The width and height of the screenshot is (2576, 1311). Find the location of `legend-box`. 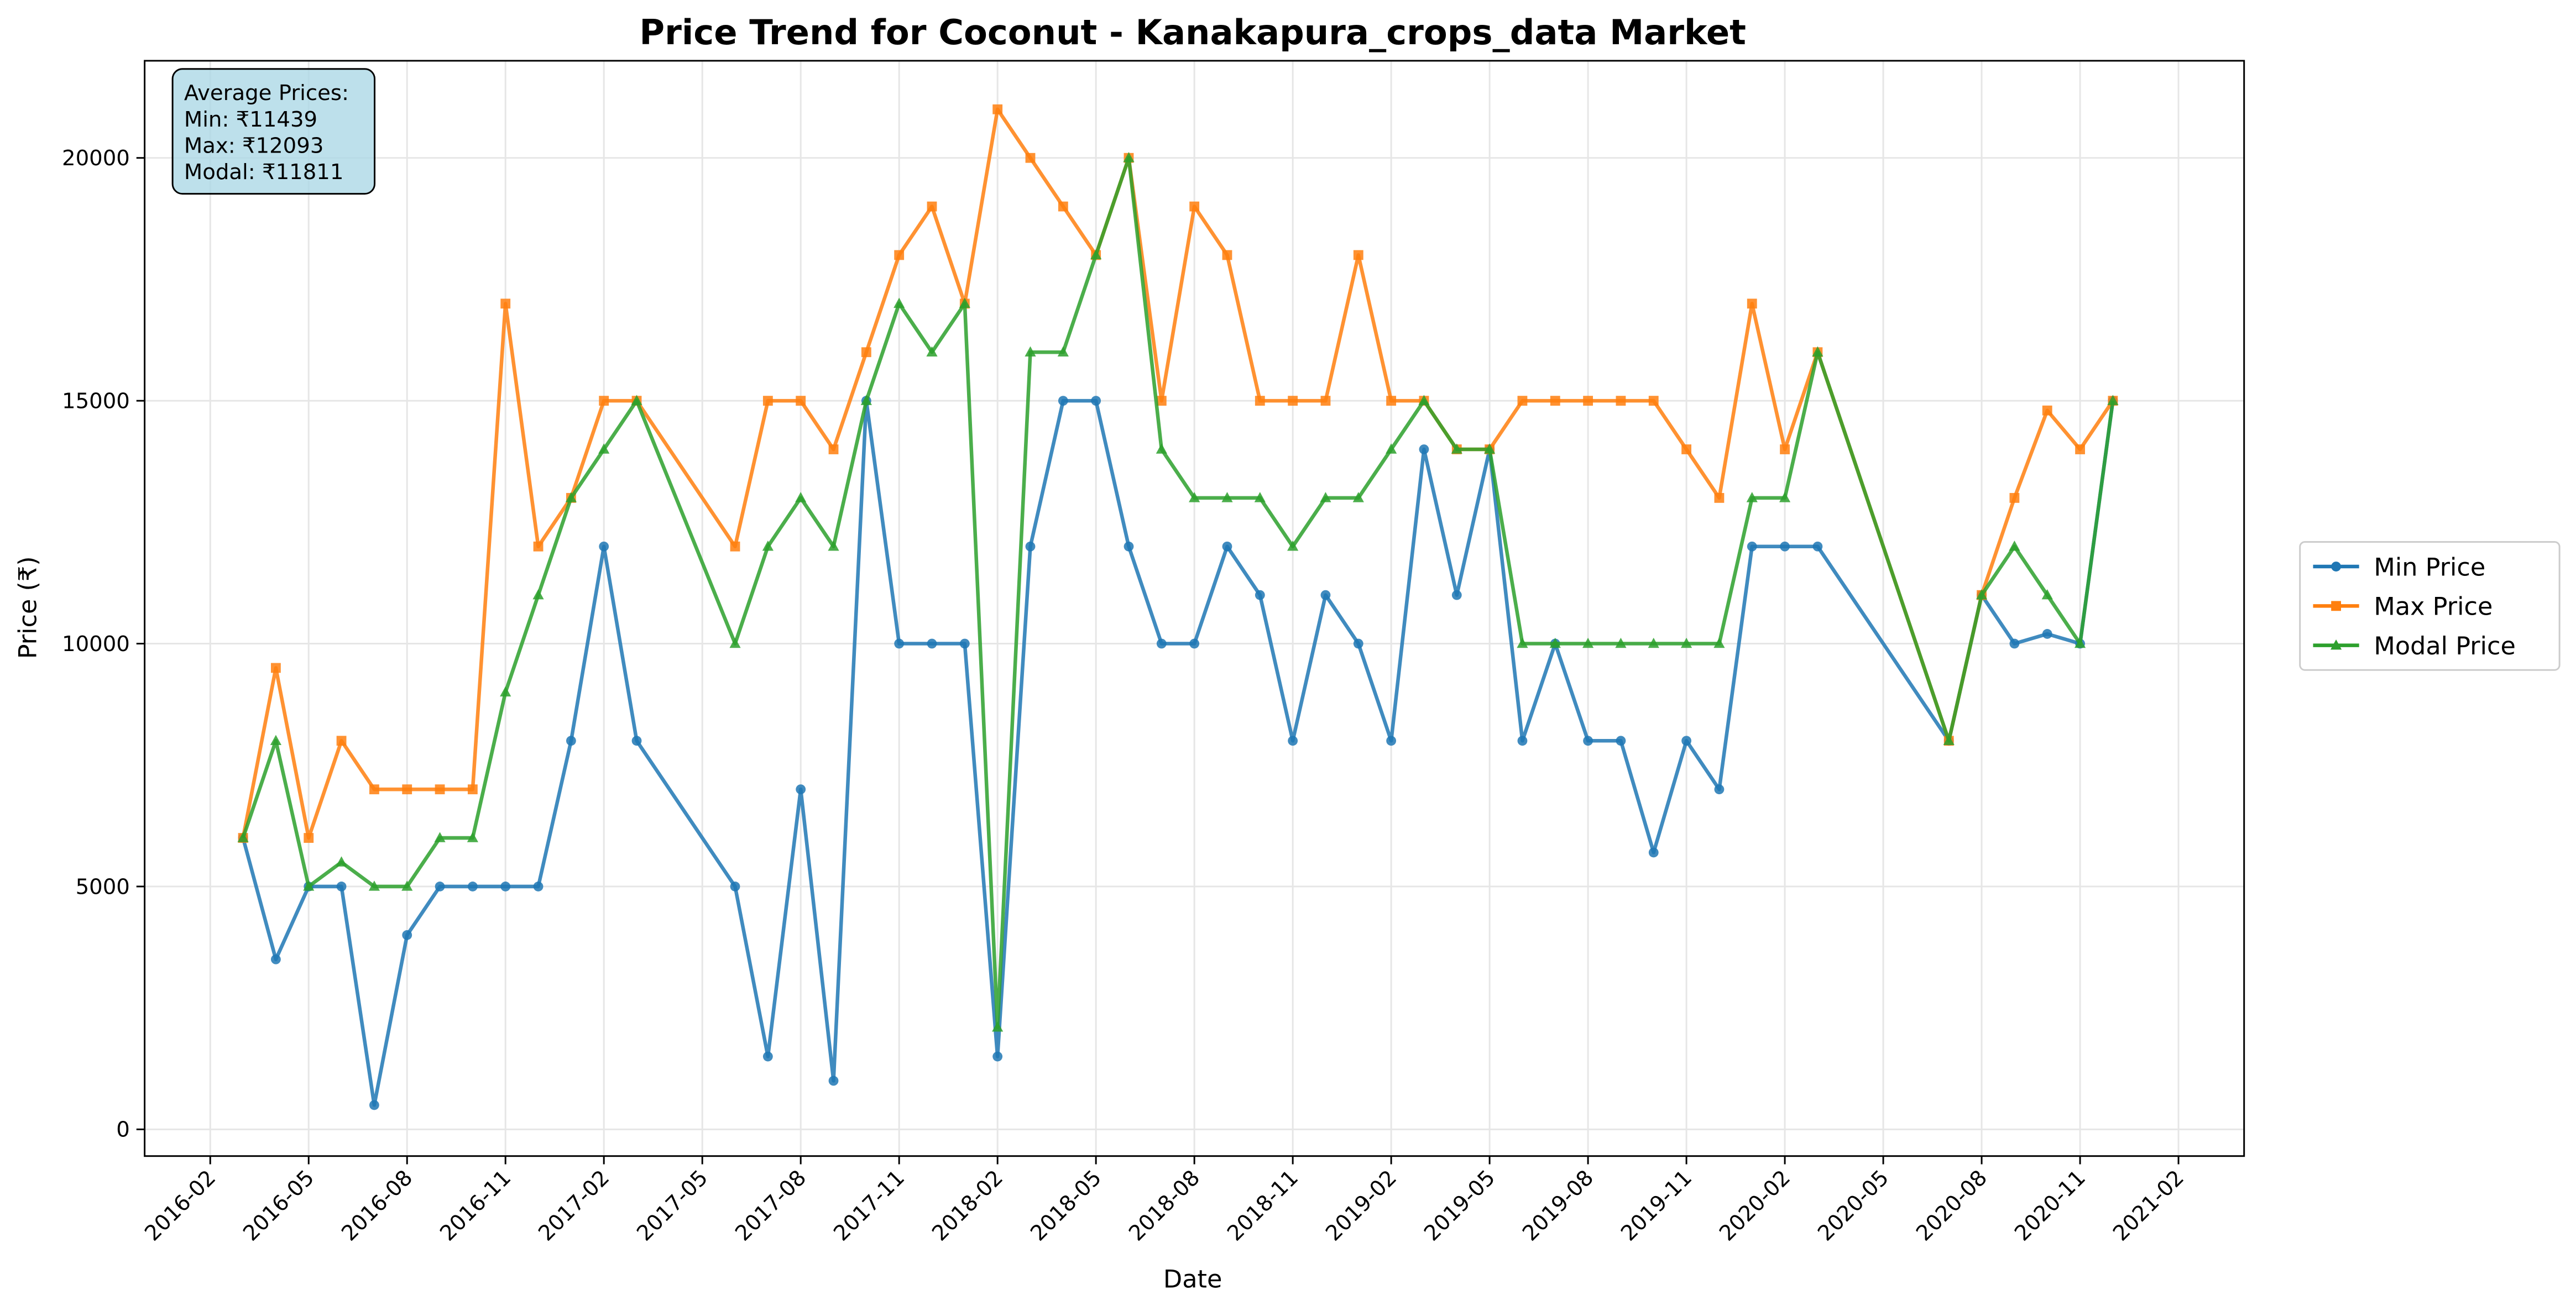

legend-box is located at coordinates (2430, 606).